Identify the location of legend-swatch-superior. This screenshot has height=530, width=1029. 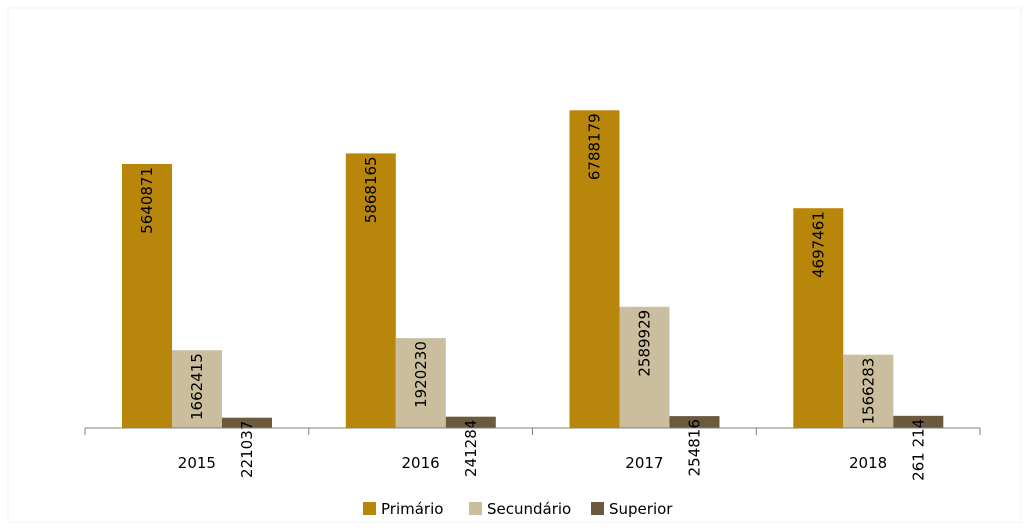
(597, 508).